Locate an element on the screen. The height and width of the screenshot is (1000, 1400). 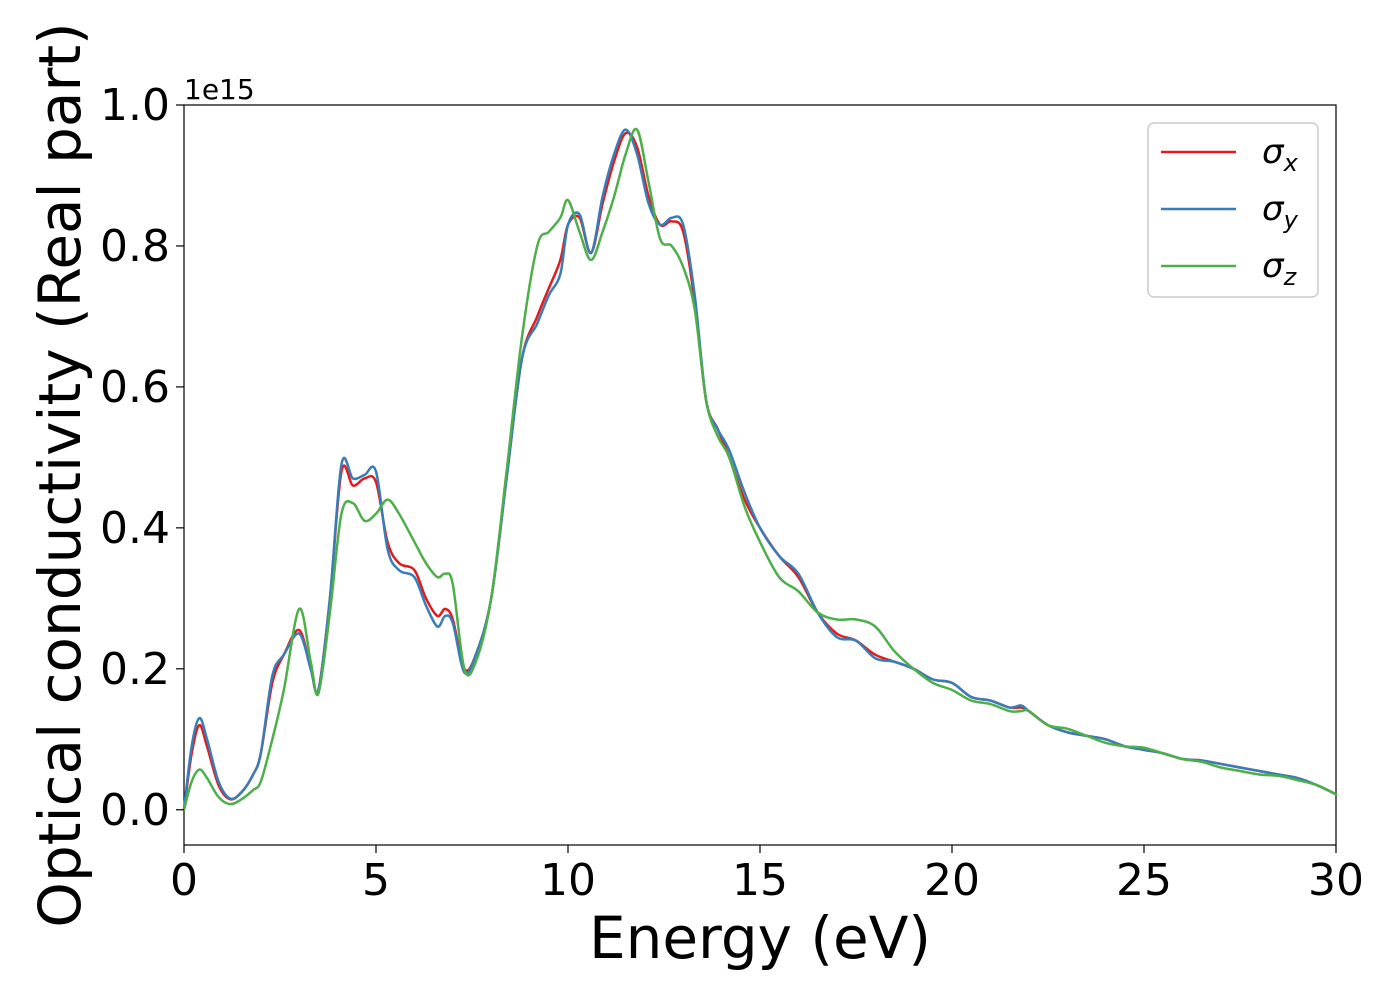
x-tick-label: 25 is located at coordinates (1144, 880).